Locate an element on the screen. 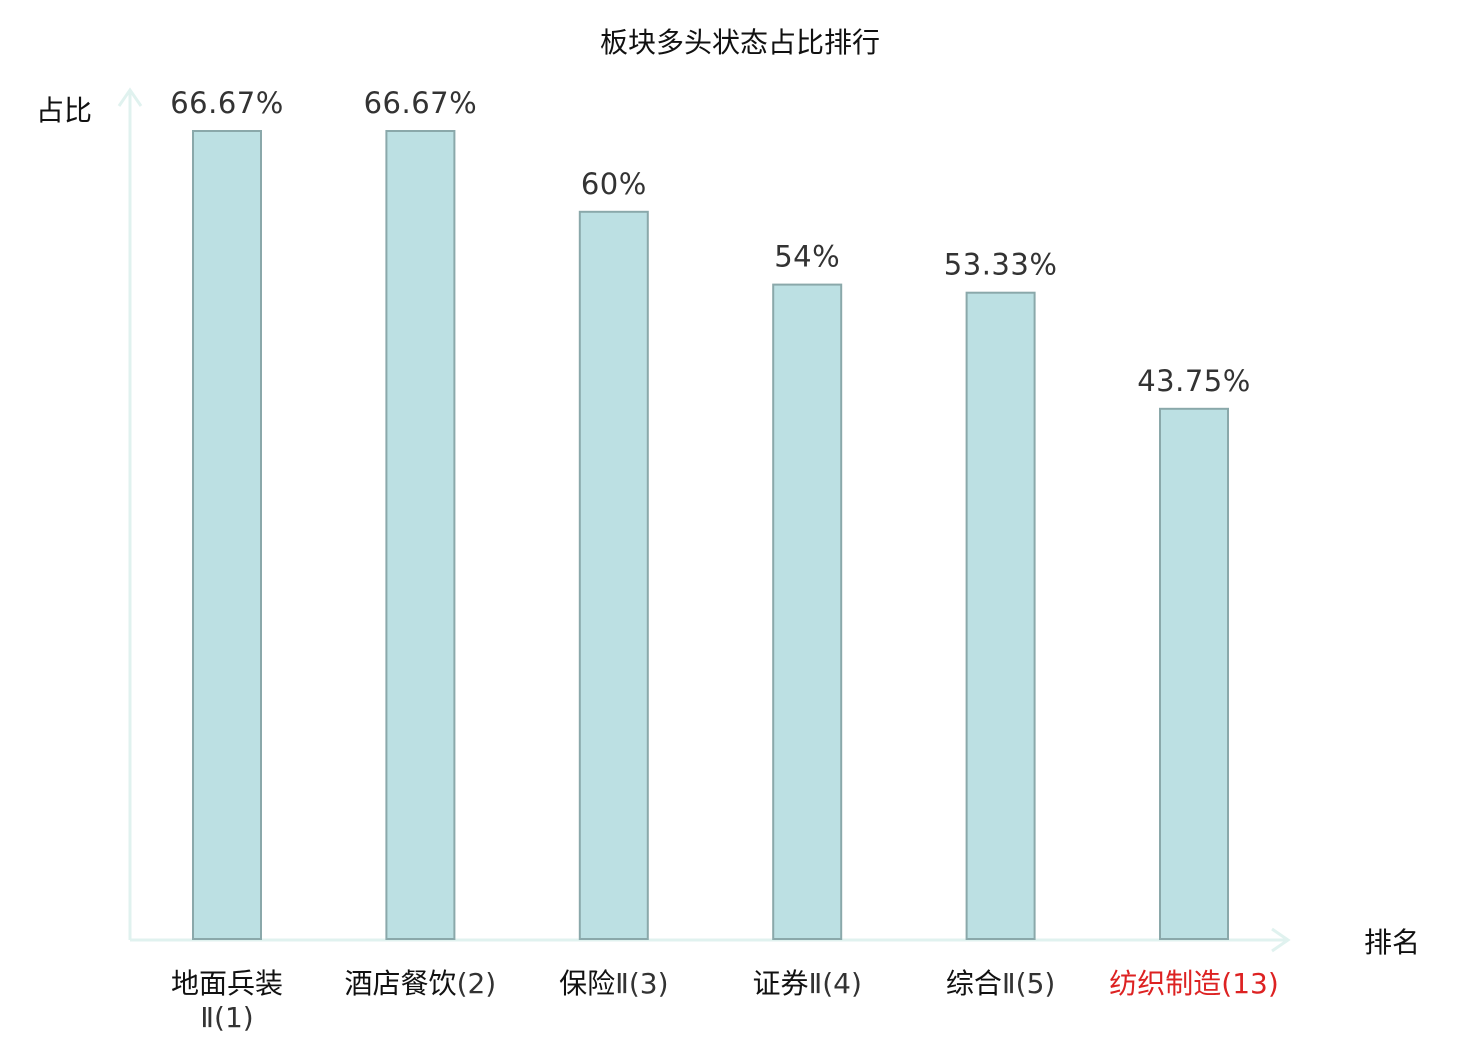 Image resolution: width=1480 pixels, height=1040 pixels. x-tick-label-3: 保险Ⅱ(3) is located at coordinates (613, 983).